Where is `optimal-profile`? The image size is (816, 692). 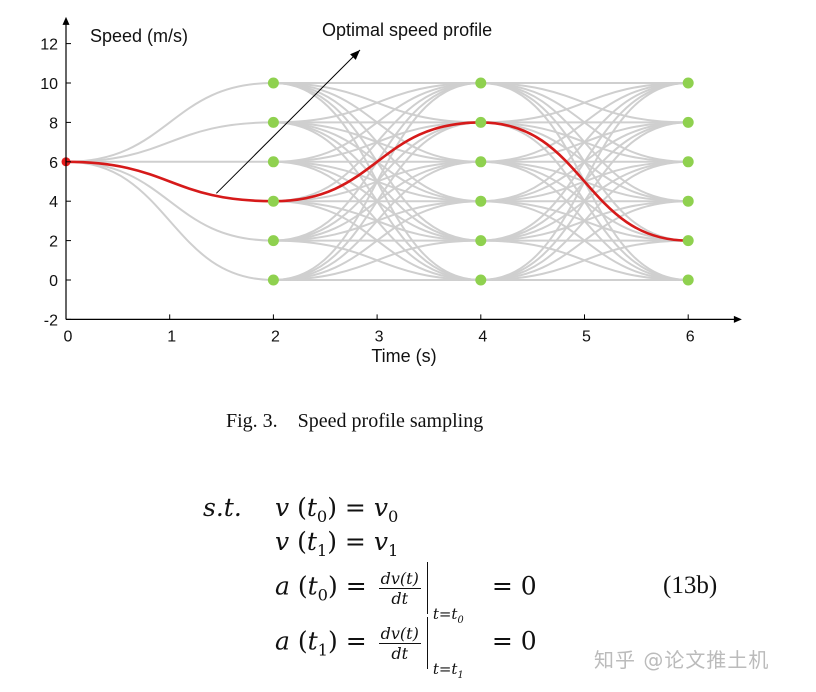
optimal-profile is located at coordinates (377, 181).